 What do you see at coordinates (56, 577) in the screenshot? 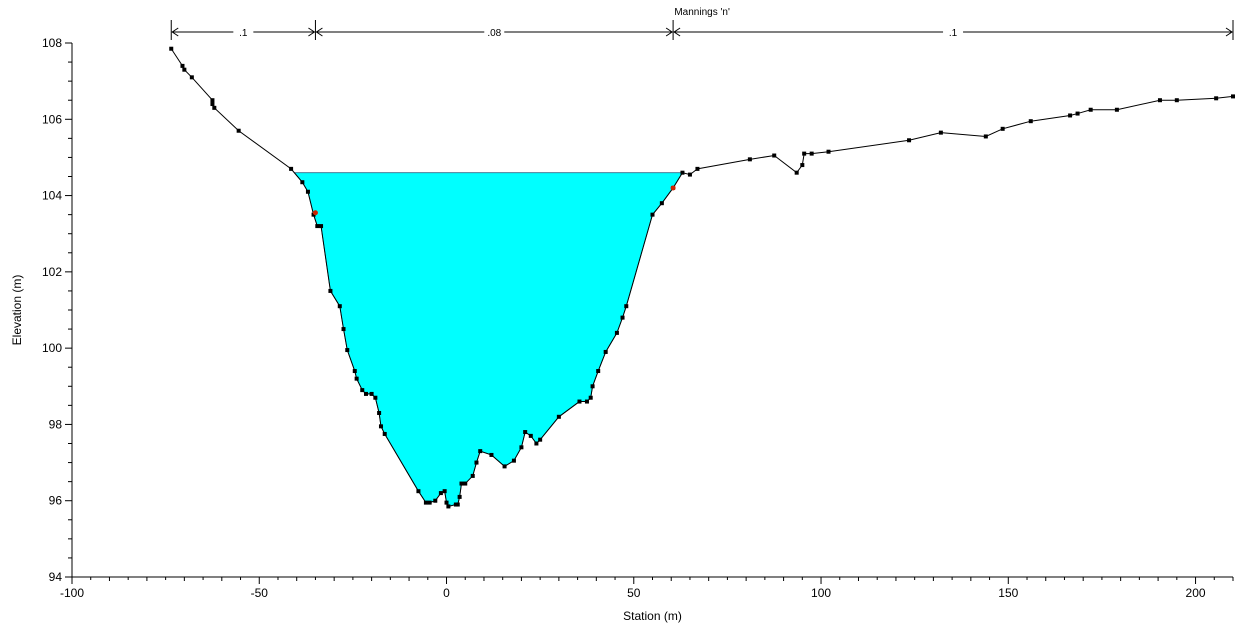
I see `y-tick-label: 94` at bounding box center [56, 577].